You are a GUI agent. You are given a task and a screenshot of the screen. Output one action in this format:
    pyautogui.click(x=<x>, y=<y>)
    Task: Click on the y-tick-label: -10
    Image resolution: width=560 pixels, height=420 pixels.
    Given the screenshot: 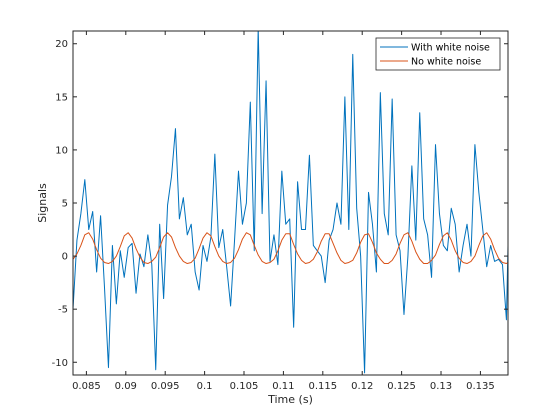 What is the action you would take?
    pyautogui.click(x=60, y=363)
    